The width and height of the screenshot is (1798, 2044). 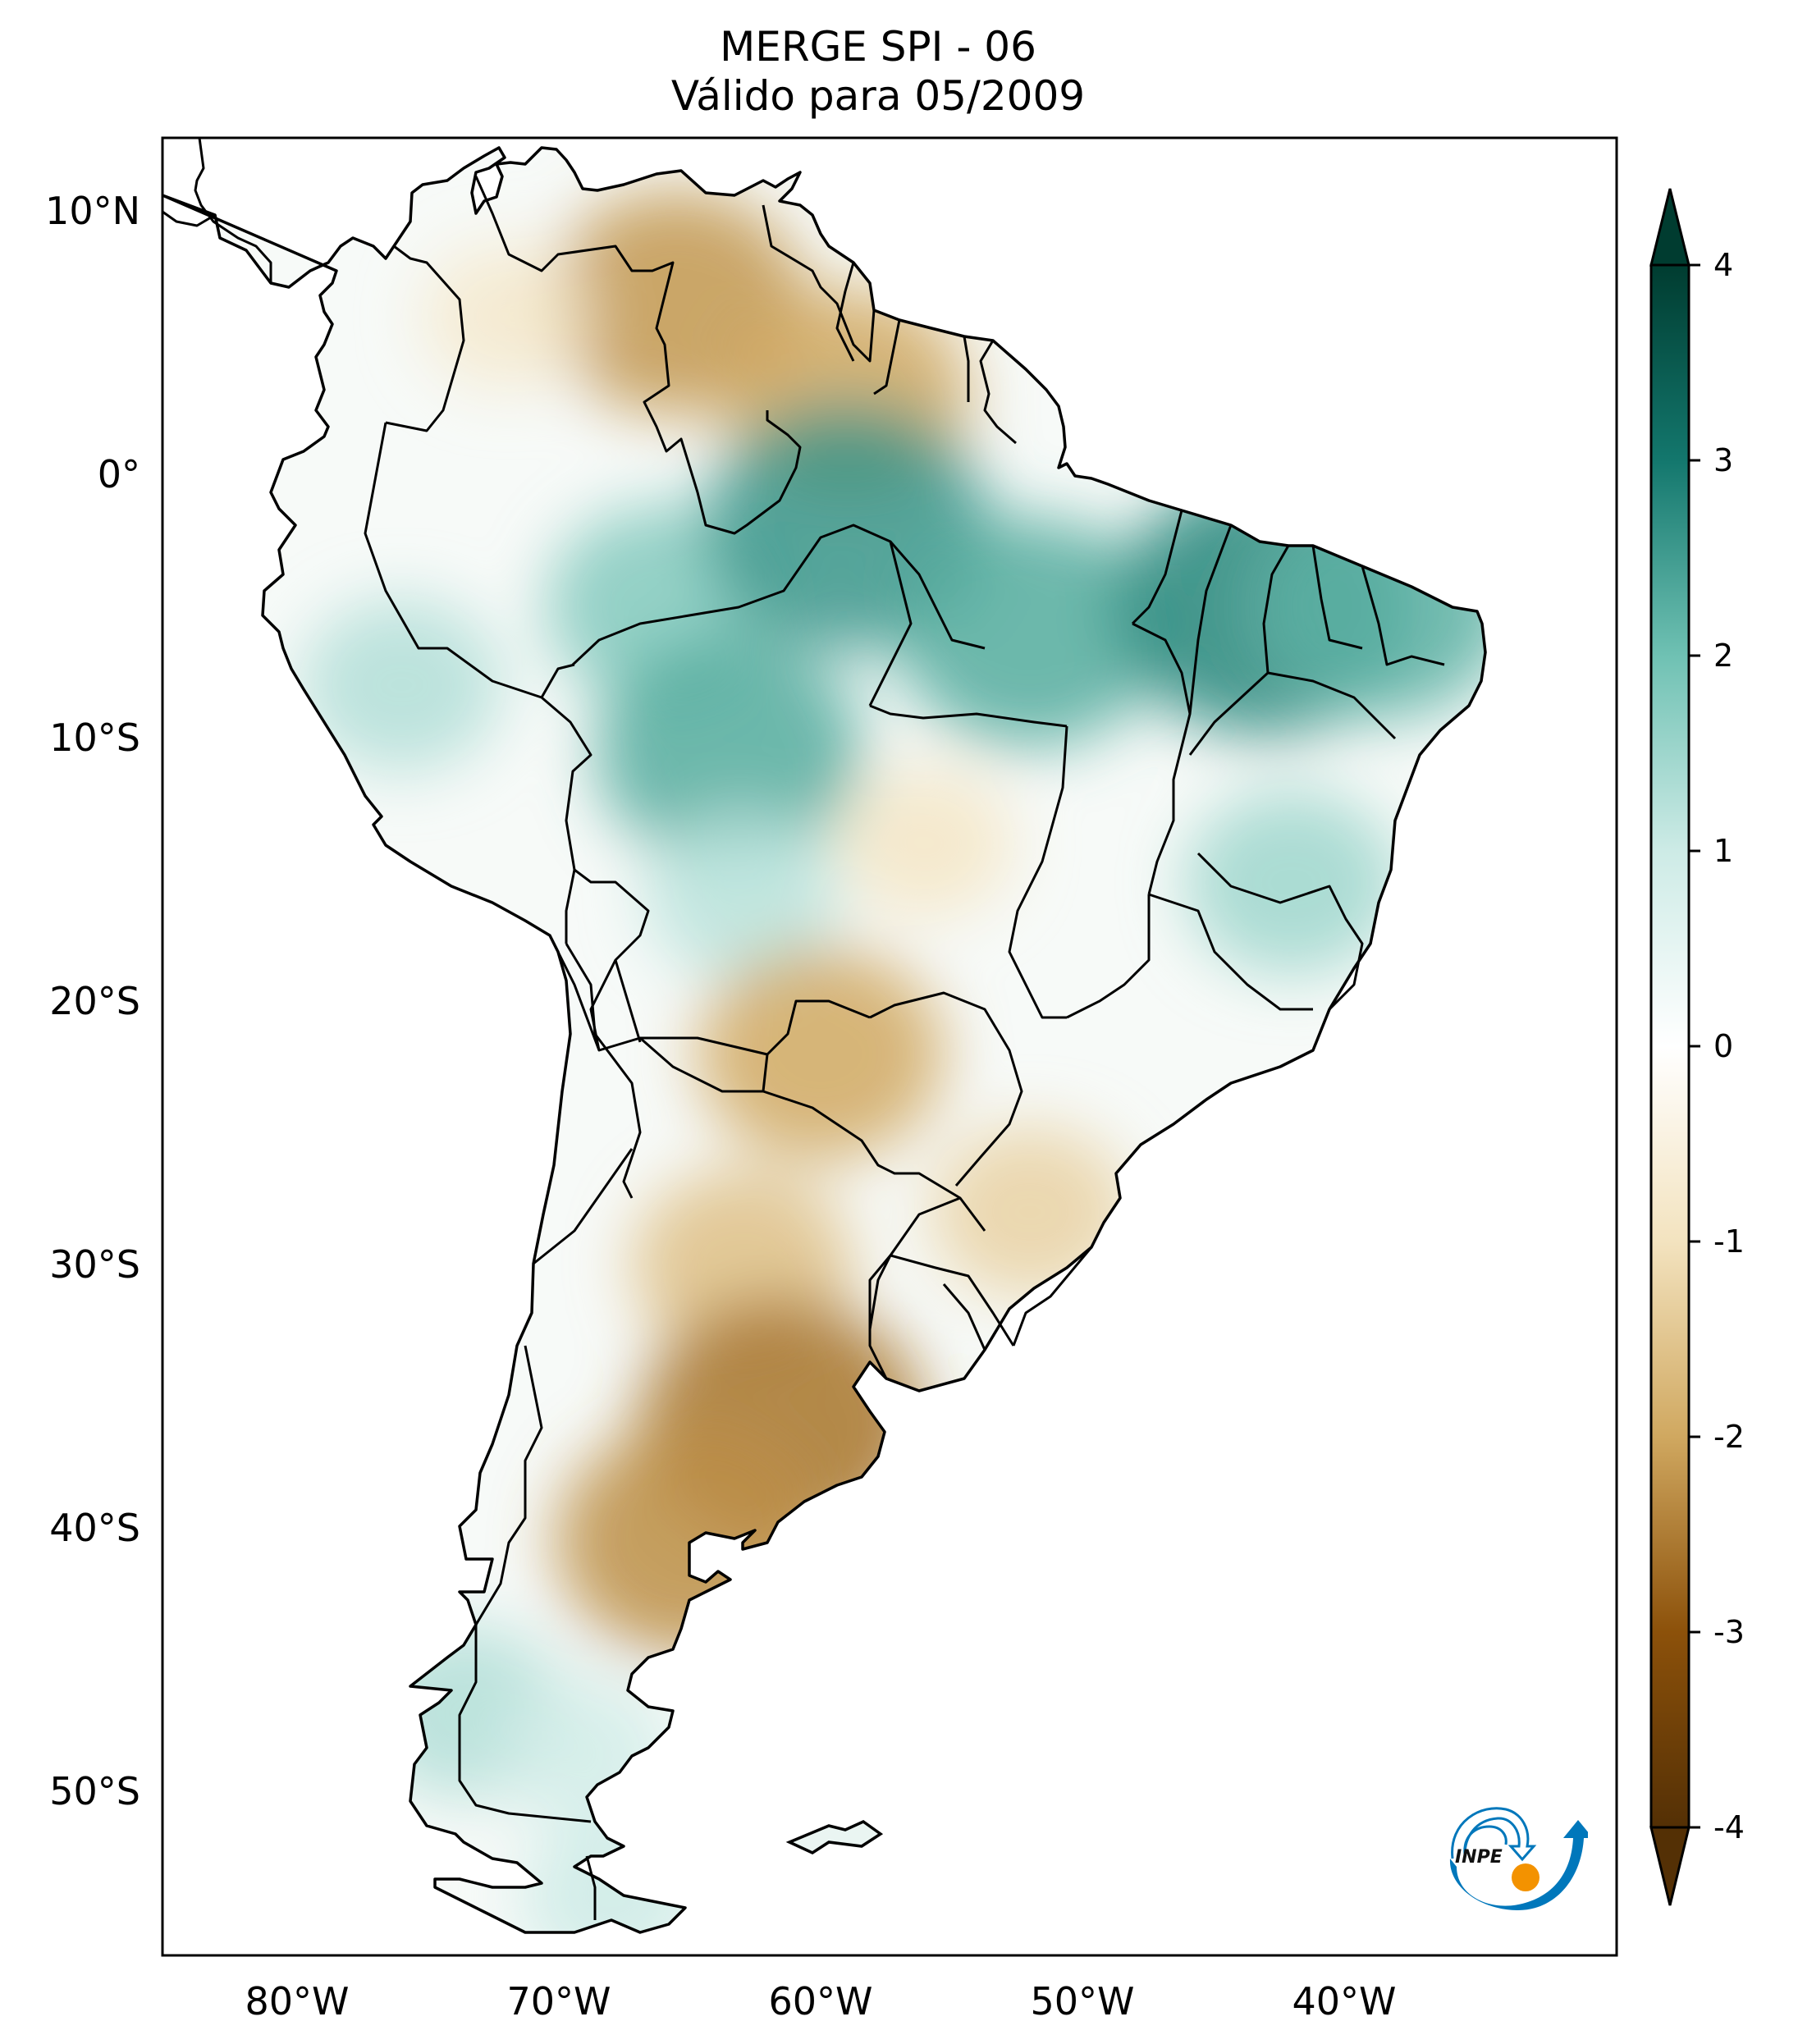 I want to click on lat-tick-label: 10°N, so click(x=92, y=211).